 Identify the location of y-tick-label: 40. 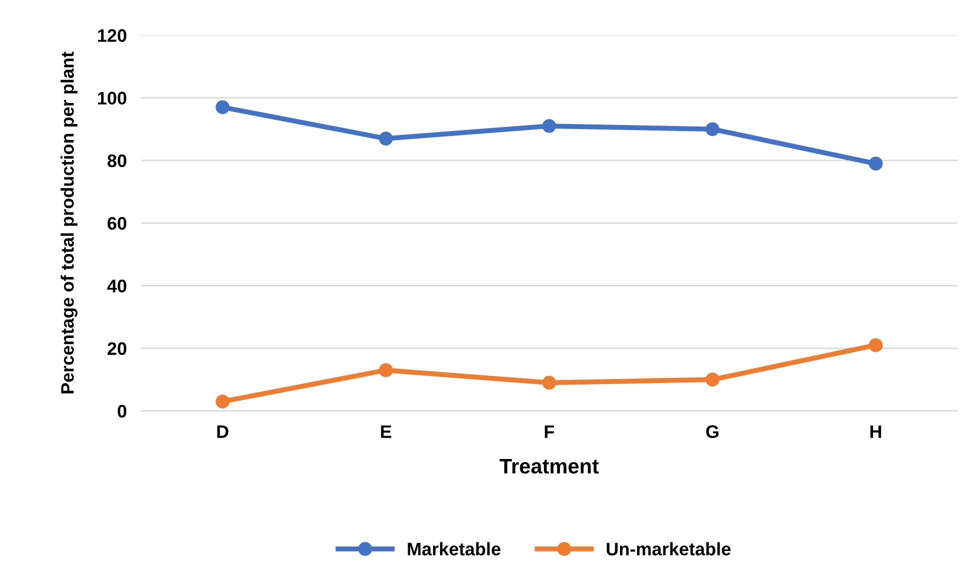
(116, 286).